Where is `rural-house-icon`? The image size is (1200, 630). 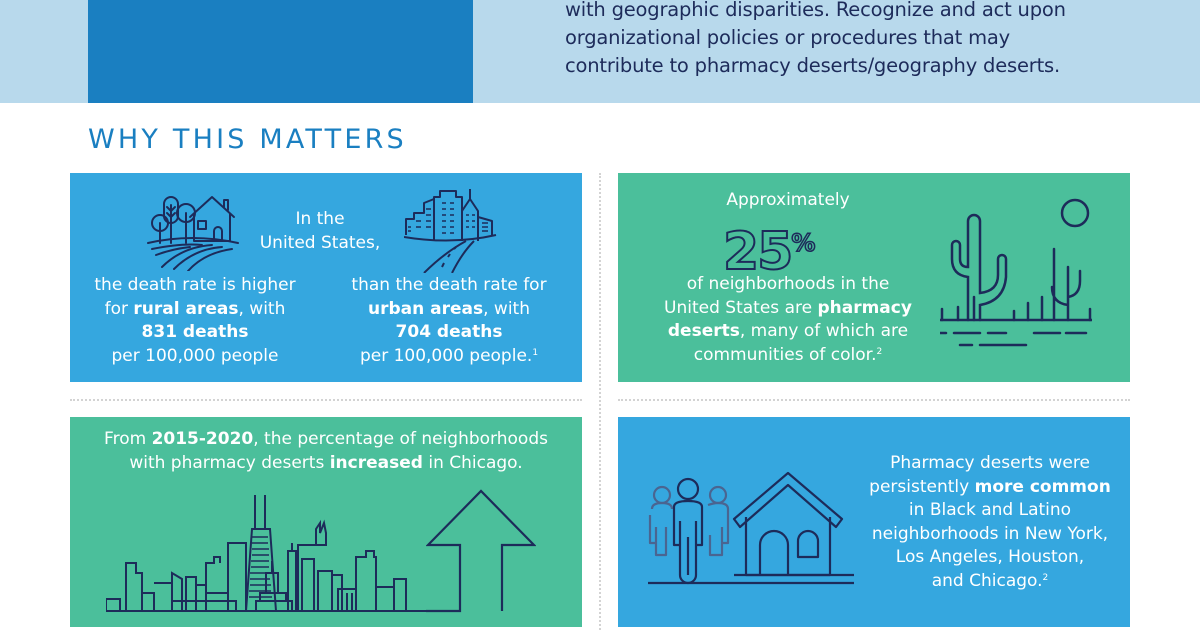 rural-house-icon is located at coordinates (193, 233).